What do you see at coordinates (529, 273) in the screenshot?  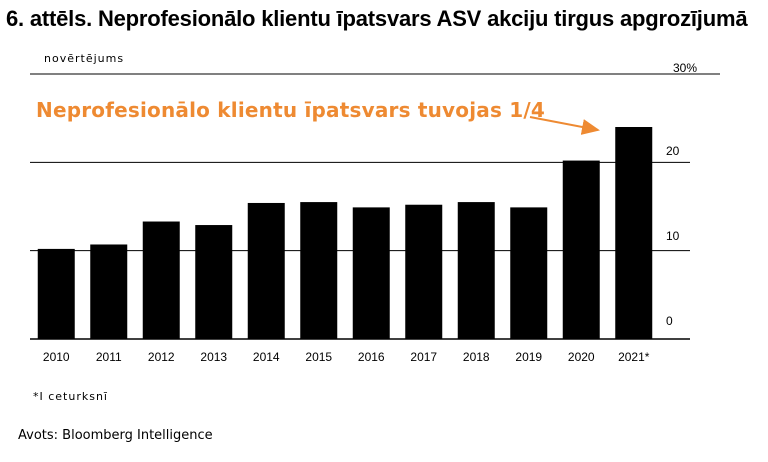 I see `bar-2019` at bounding box center [529, 273].